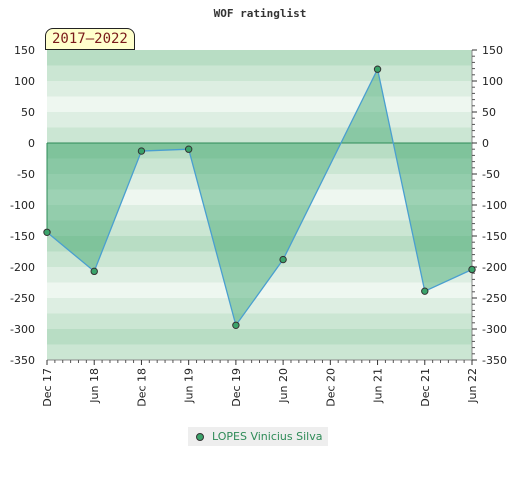 The height and width of the screenshot is (480, 520). What do you see at coordinates (22, 360) in the screenshot?
I see `y-tick-label-left: -350` at bounding box center [22, 360].